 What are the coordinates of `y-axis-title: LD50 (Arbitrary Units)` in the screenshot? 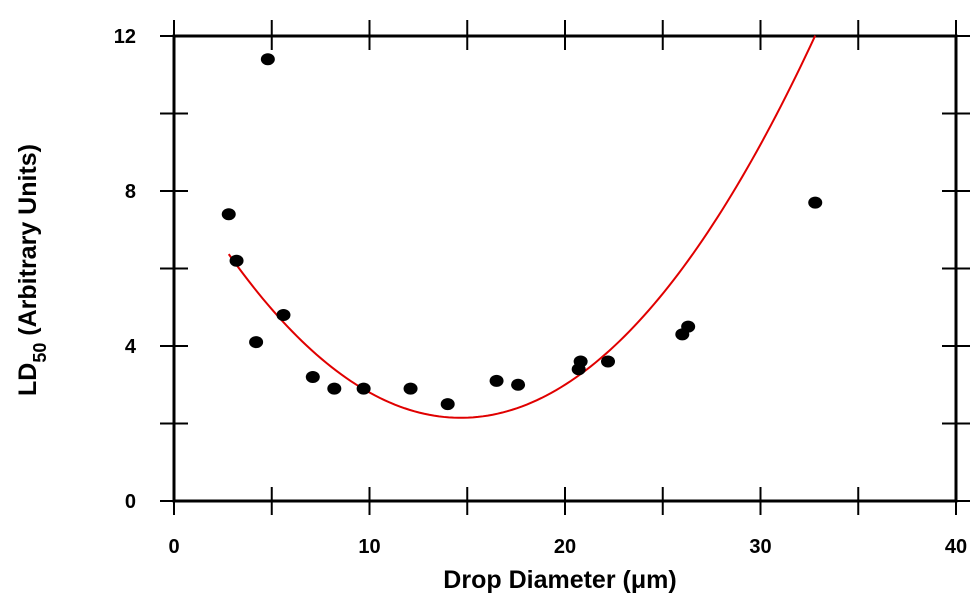 It's located at (32, 270).